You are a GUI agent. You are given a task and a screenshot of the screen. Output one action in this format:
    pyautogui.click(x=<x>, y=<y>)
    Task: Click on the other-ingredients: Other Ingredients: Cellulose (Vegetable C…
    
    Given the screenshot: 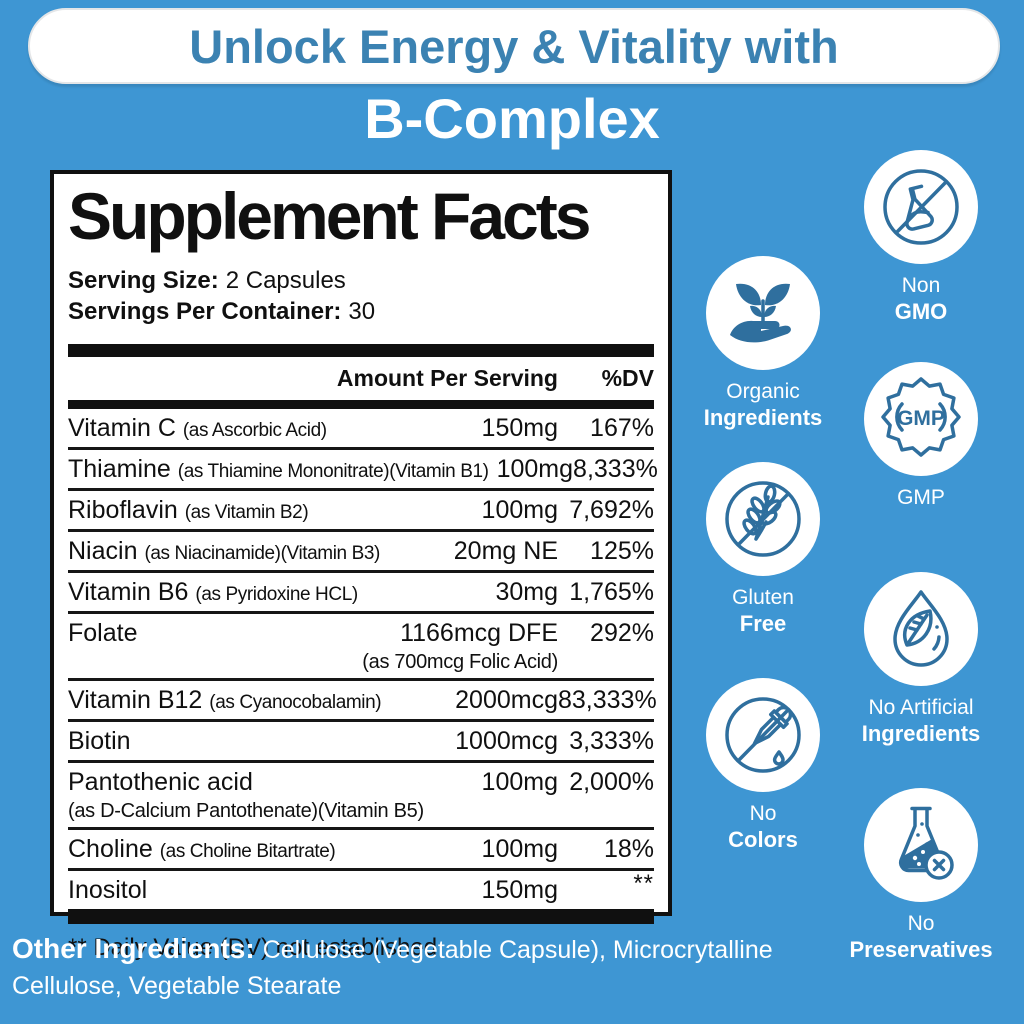 What is the action you would take?
    pyautogui.click(x=410, y=966)
    